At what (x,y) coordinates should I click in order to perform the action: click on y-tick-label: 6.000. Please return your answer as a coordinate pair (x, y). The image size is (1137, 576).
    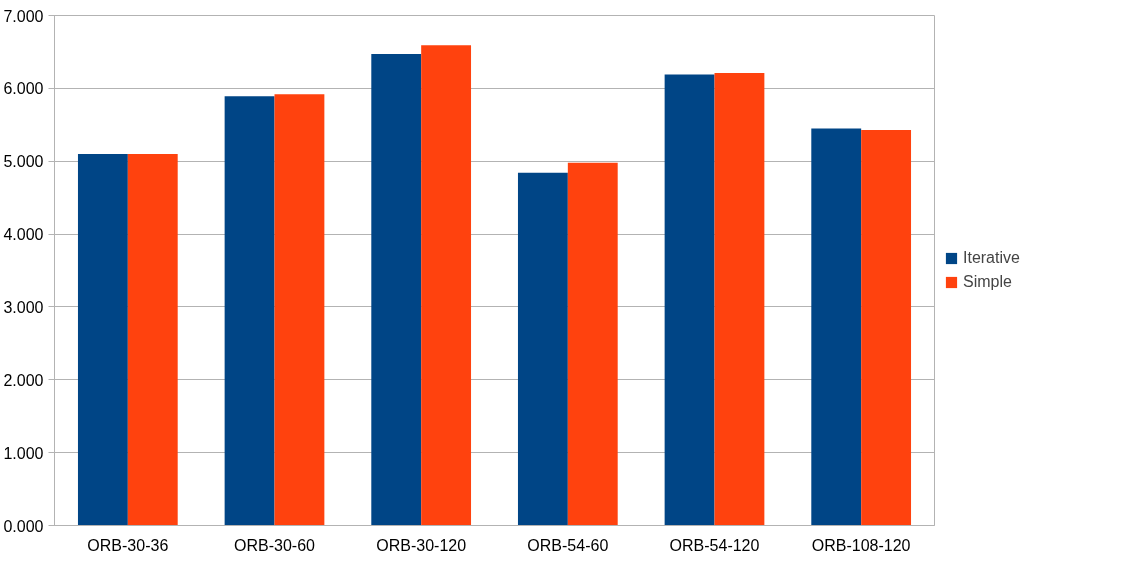
    Looking at the image, I should click on (23, 89).